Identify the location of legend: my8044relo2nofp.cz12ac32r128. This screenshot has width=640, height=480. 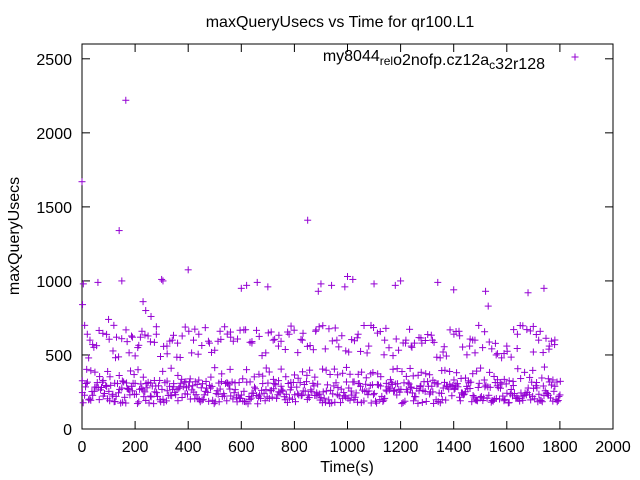
(451, 60).